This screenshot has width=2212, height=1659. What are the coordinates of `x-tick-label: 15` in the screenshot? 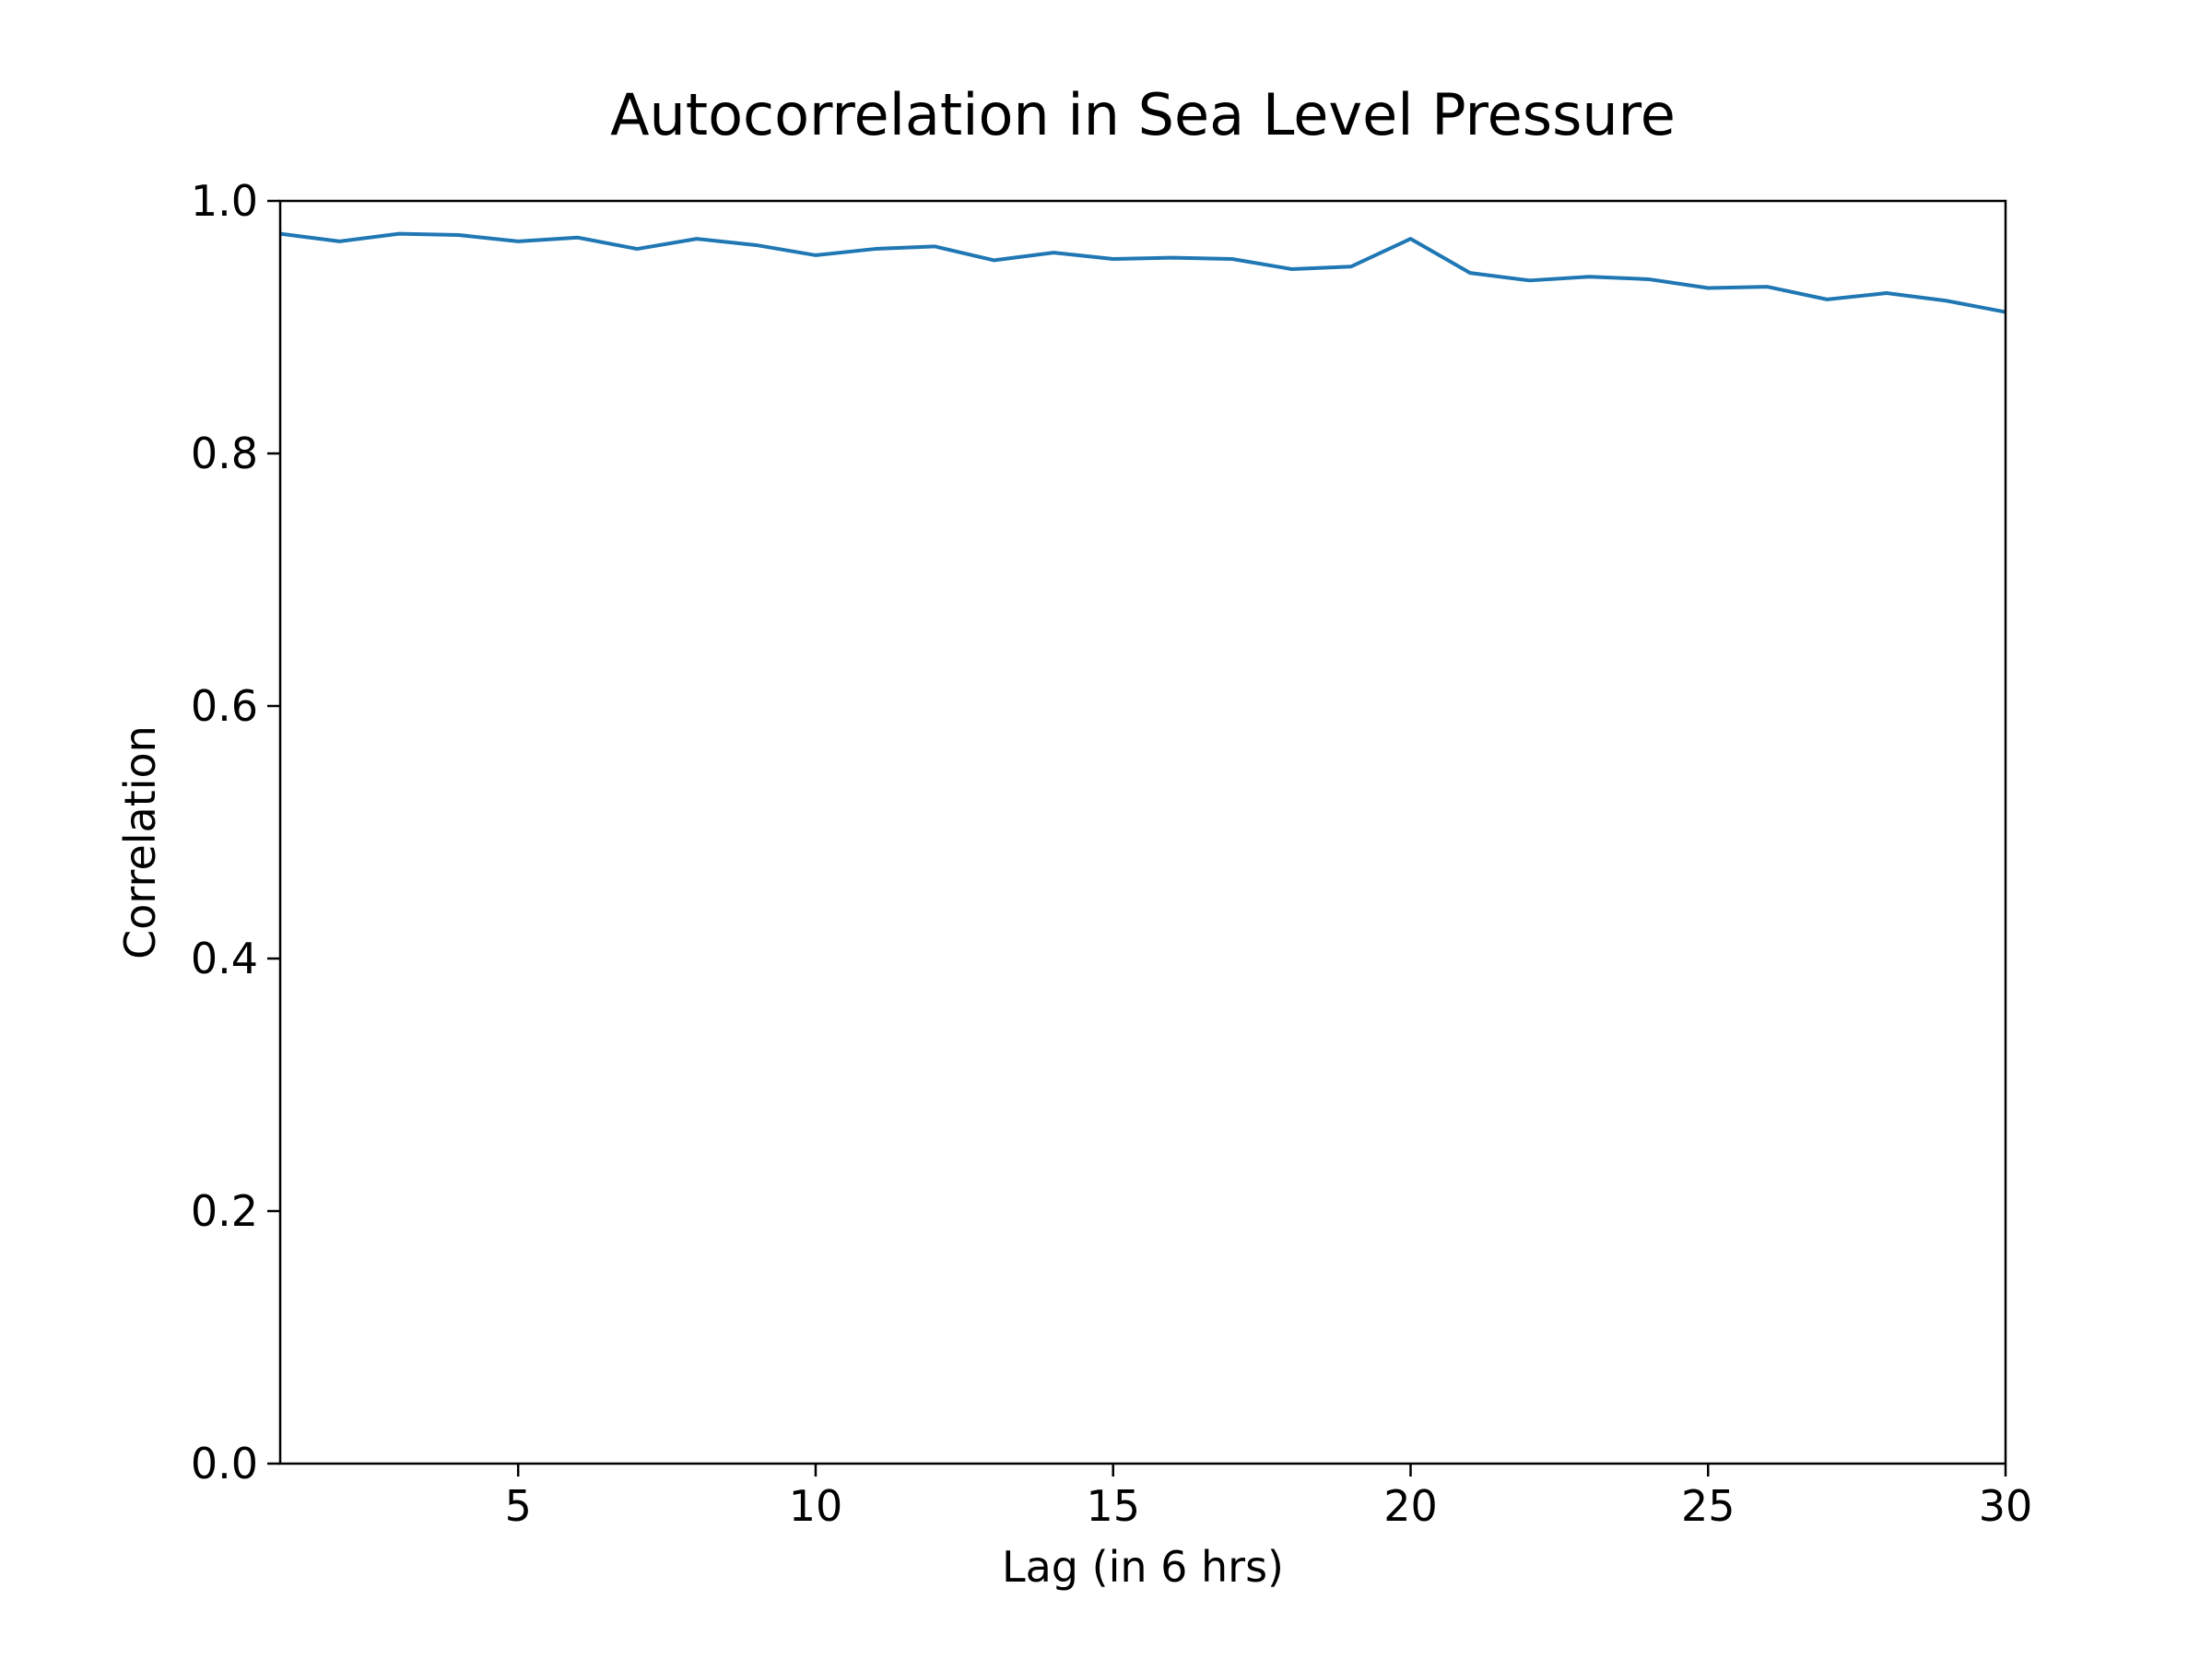 It's located at (1113, 1506).